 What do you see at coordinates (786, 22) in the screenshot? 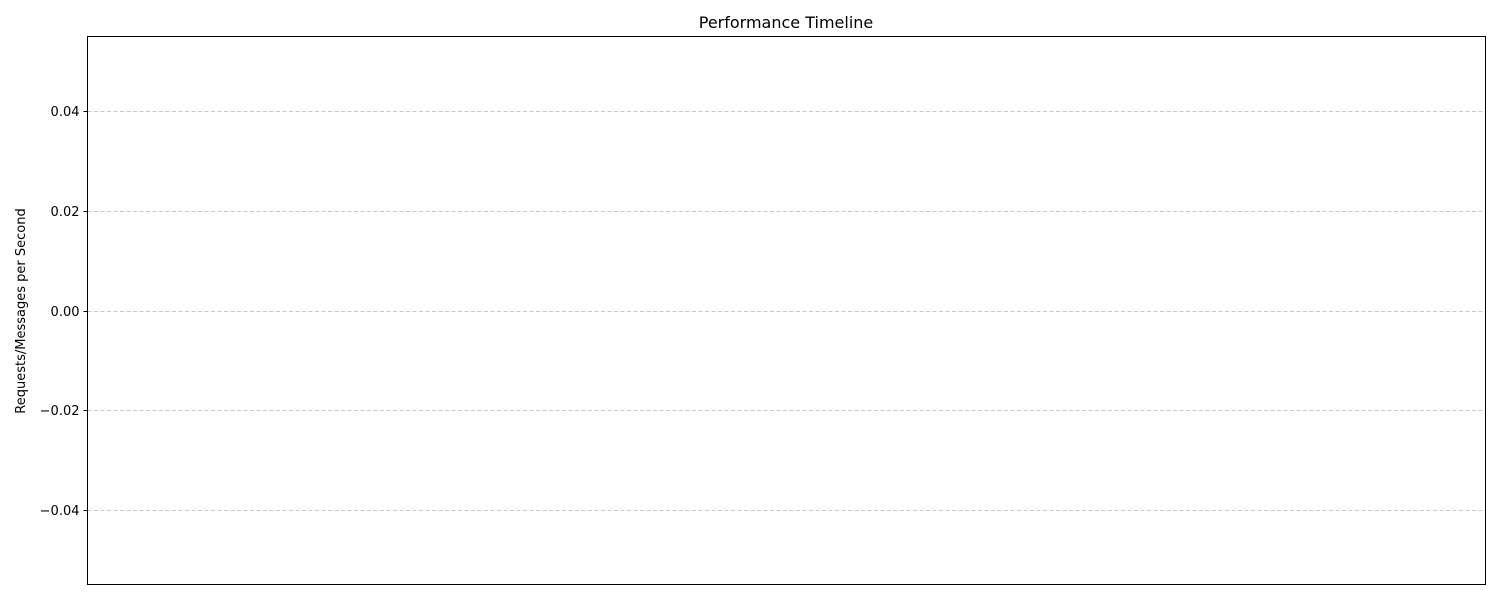
I see `chart-title: Performance Timeline` at bounding box center [786, 22].